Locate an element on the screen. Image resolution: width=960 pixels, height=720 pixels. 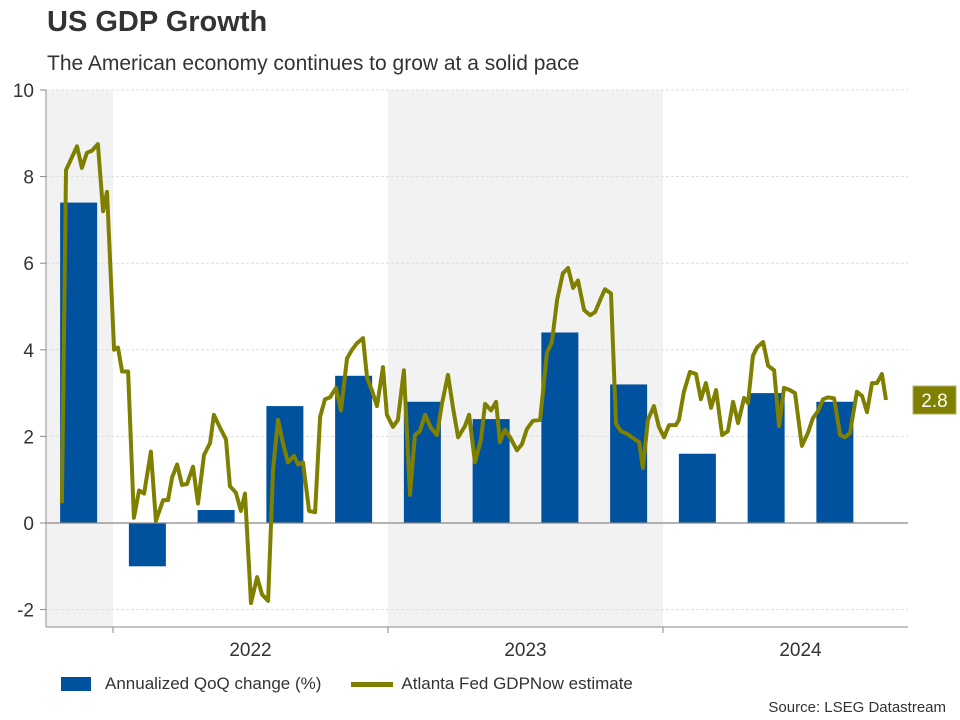
legend-item-bars: Annualized QoQ change (%) is located at coordinates (191, 684).